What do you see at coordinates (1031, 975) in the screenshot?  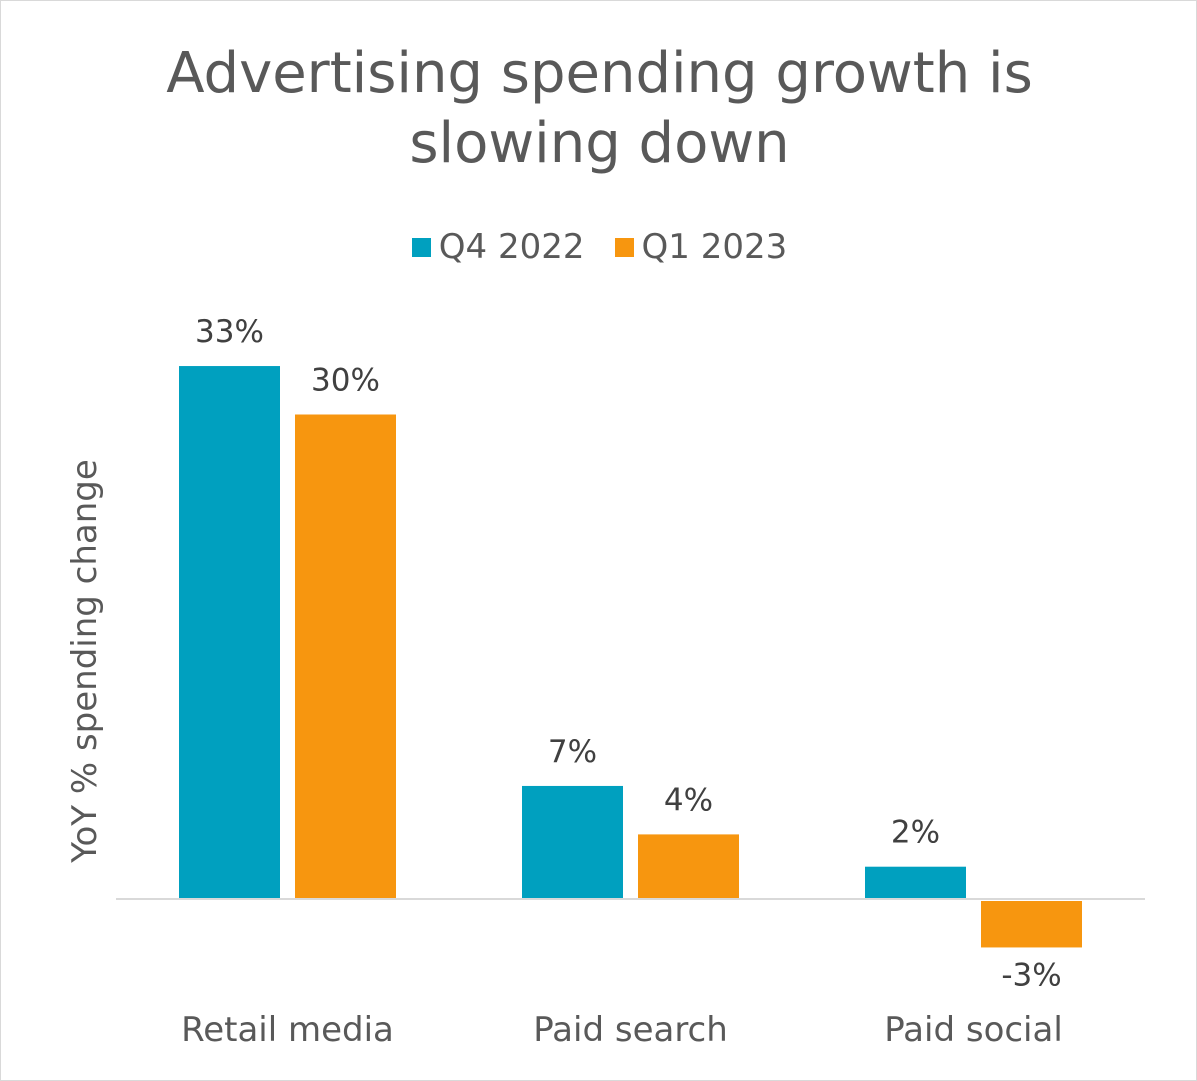 I see `data-label-paid-social-q1-2023: -3%` at bounding box center [1031, 975].